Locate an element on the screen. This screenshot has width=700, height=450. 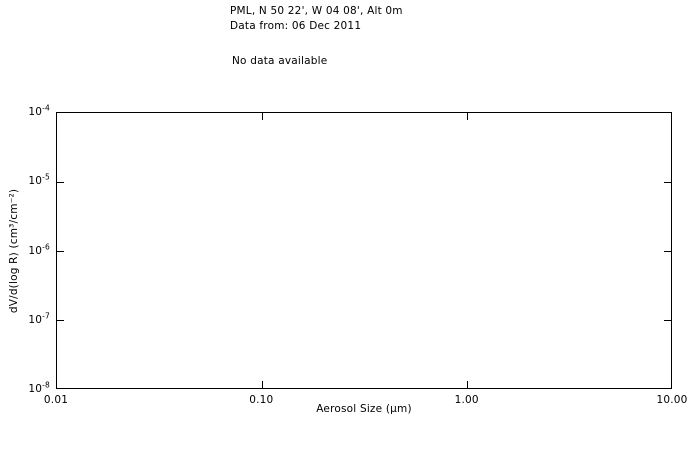
y-axis-title-text: dV/d(log R) (cm³/cm⁻²) is located at coordinates (14, 250).